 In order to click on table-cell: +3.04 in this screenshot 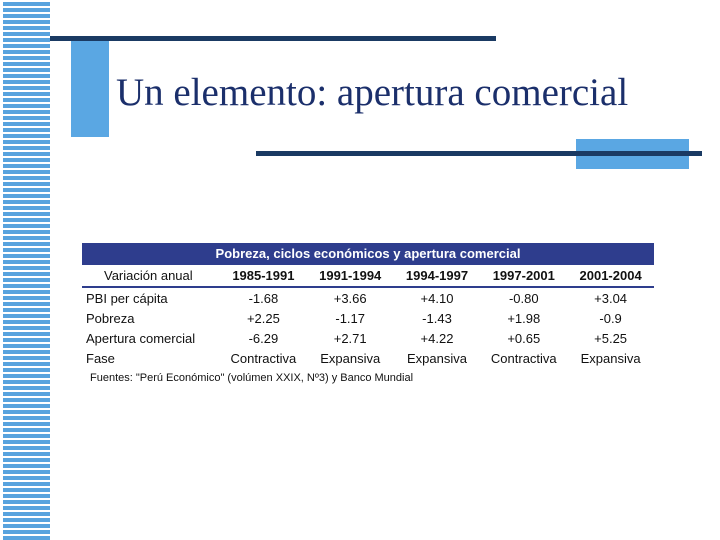, I will do `click(611, 298)`.